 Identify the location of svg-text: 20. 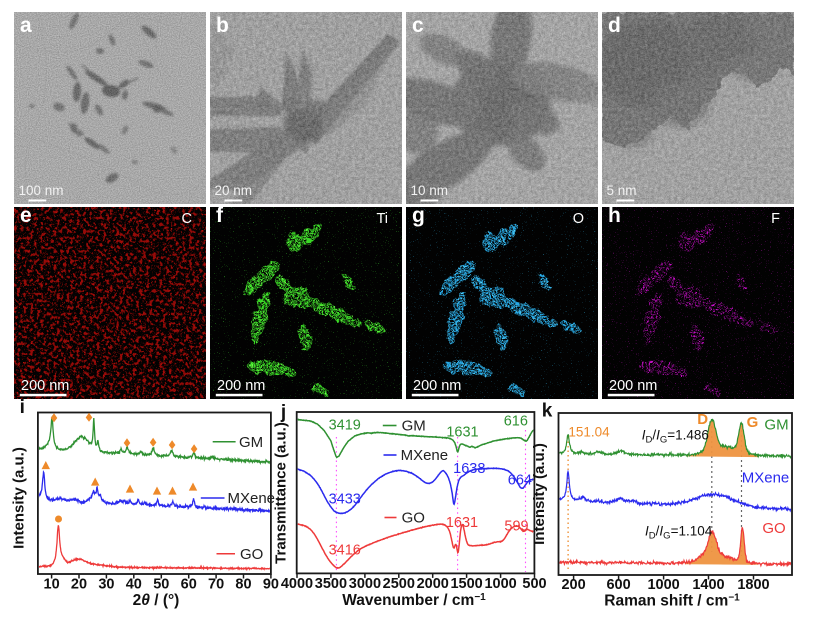
(79, 585).